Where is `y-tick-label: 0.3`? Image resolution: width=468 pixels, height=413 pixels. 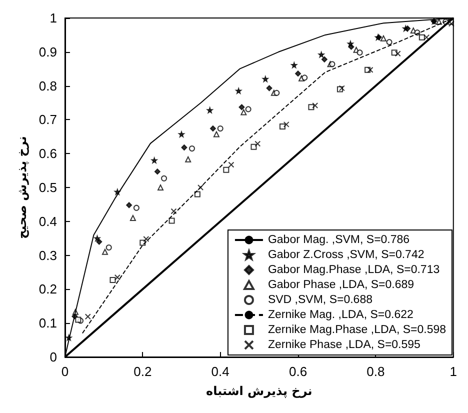 y-tick-label: 0.3 is located at coordinates (47, 255).